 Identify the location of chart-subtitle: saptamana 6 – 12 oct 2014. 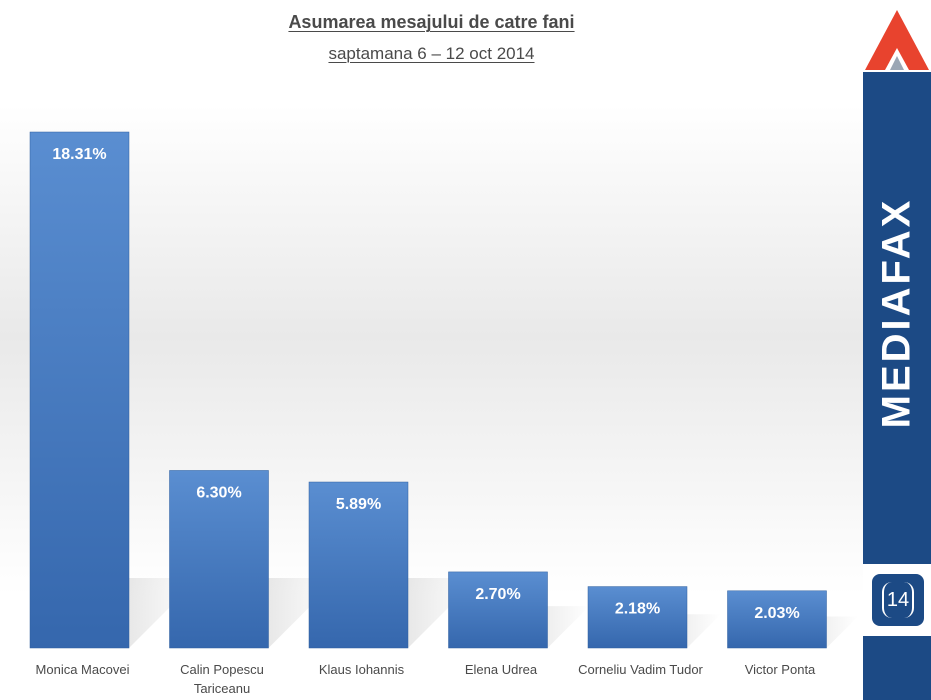
(431, 53).